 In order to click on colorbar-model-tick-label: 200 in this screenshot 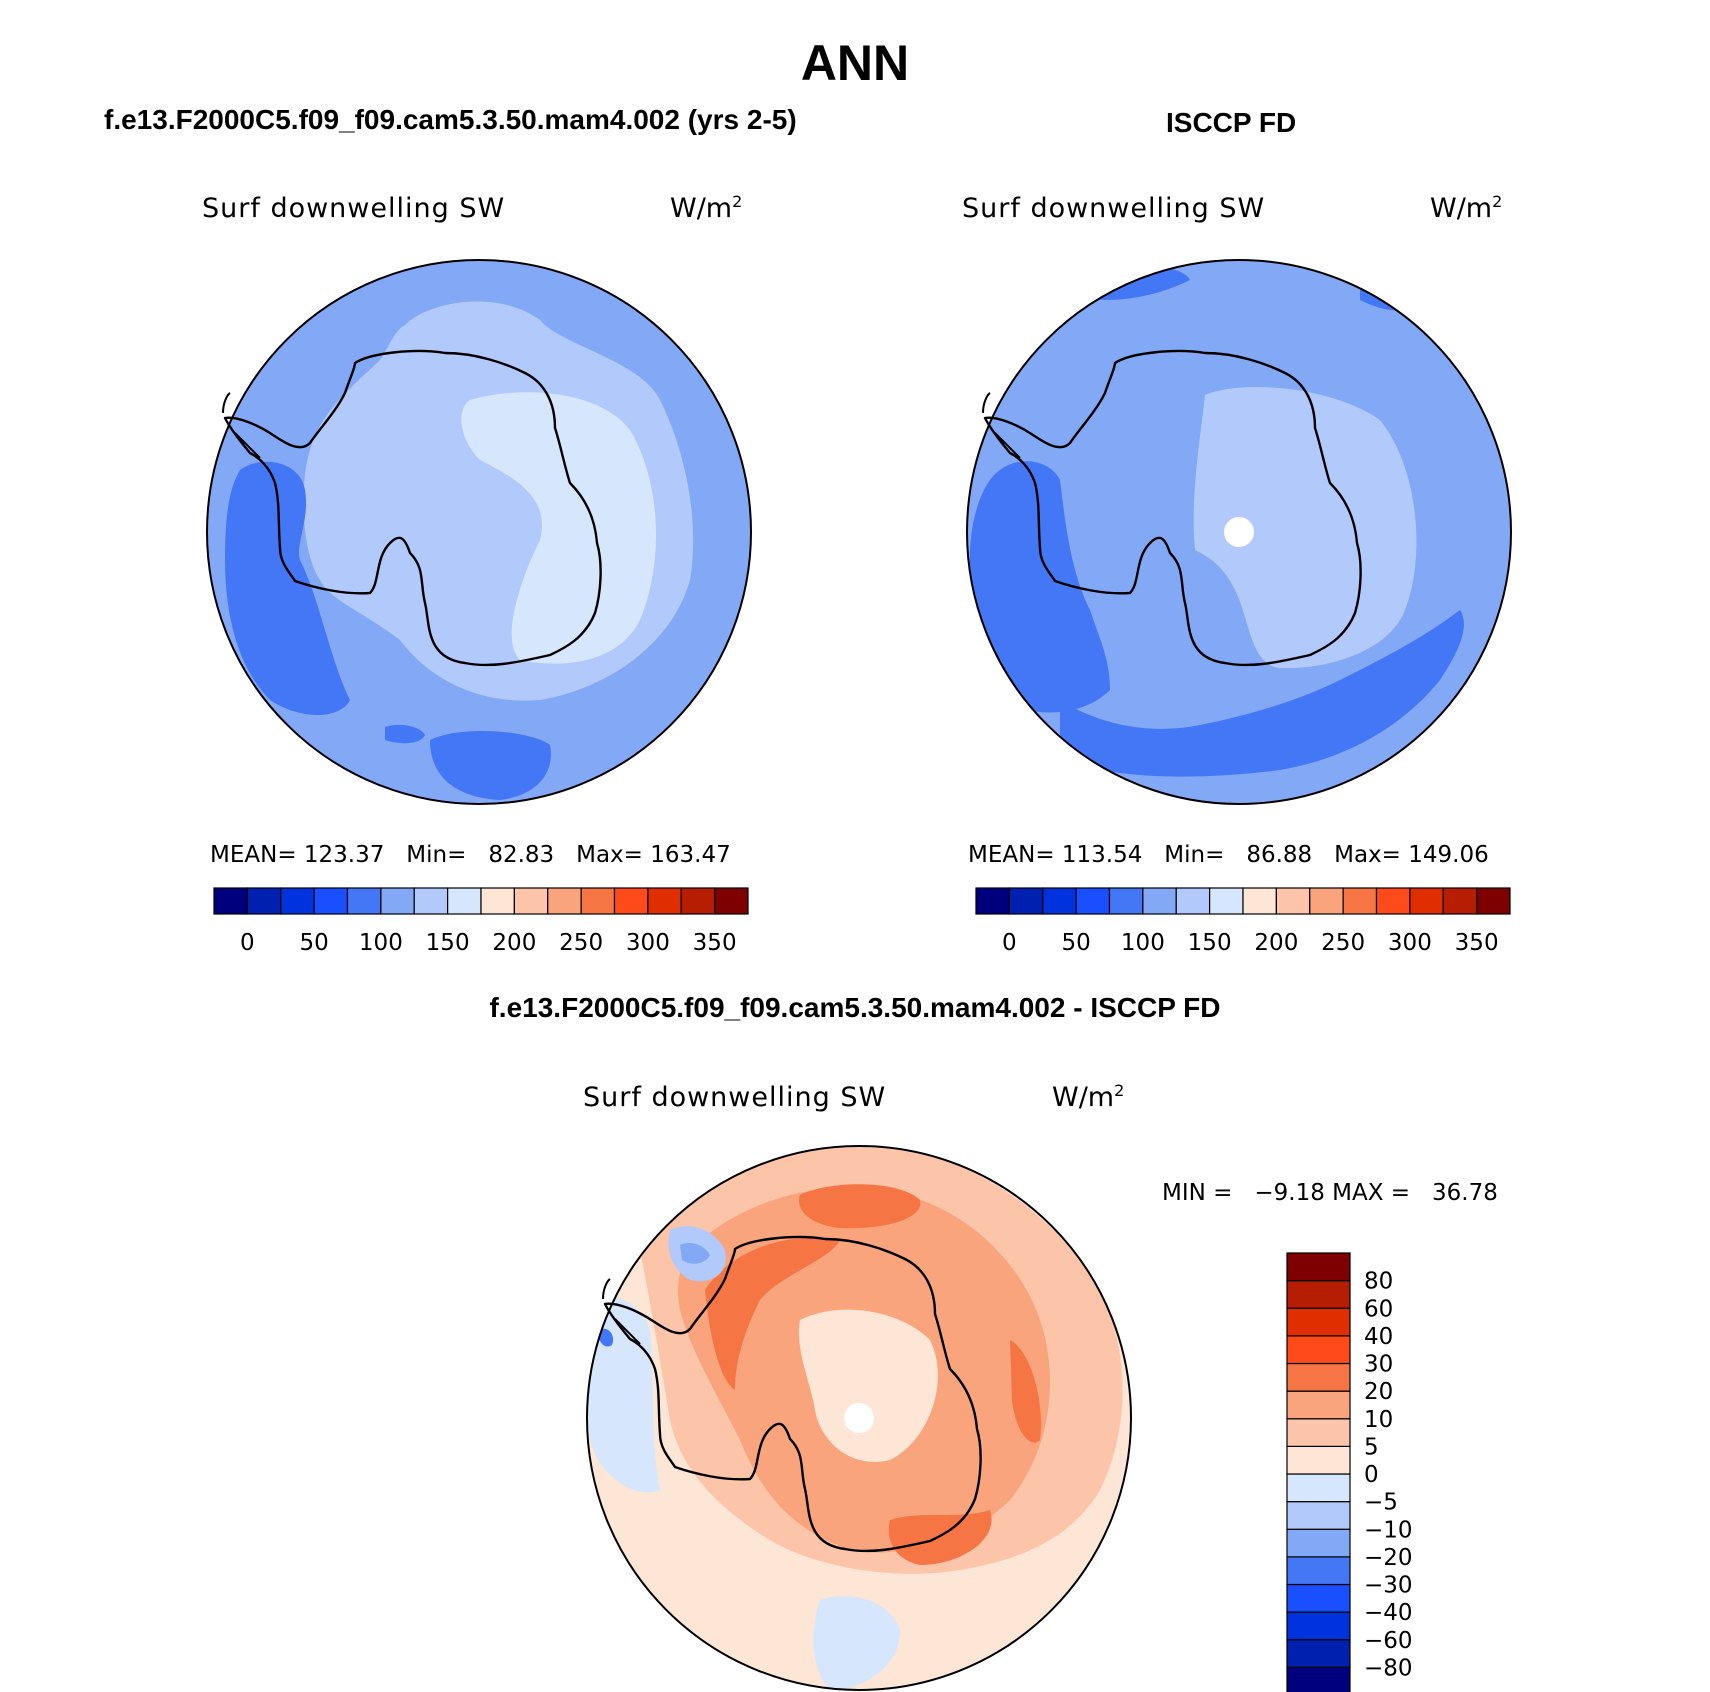, I will do `click(514, 943)`.